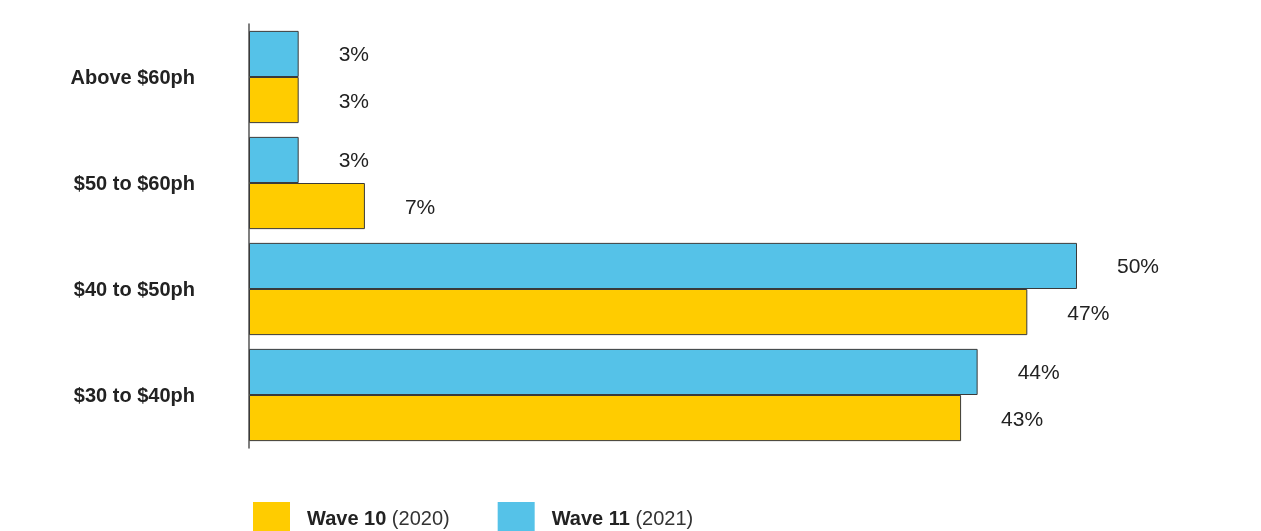  I want to click on y-tick-label: $50 to $60ph, so click(134, 183).